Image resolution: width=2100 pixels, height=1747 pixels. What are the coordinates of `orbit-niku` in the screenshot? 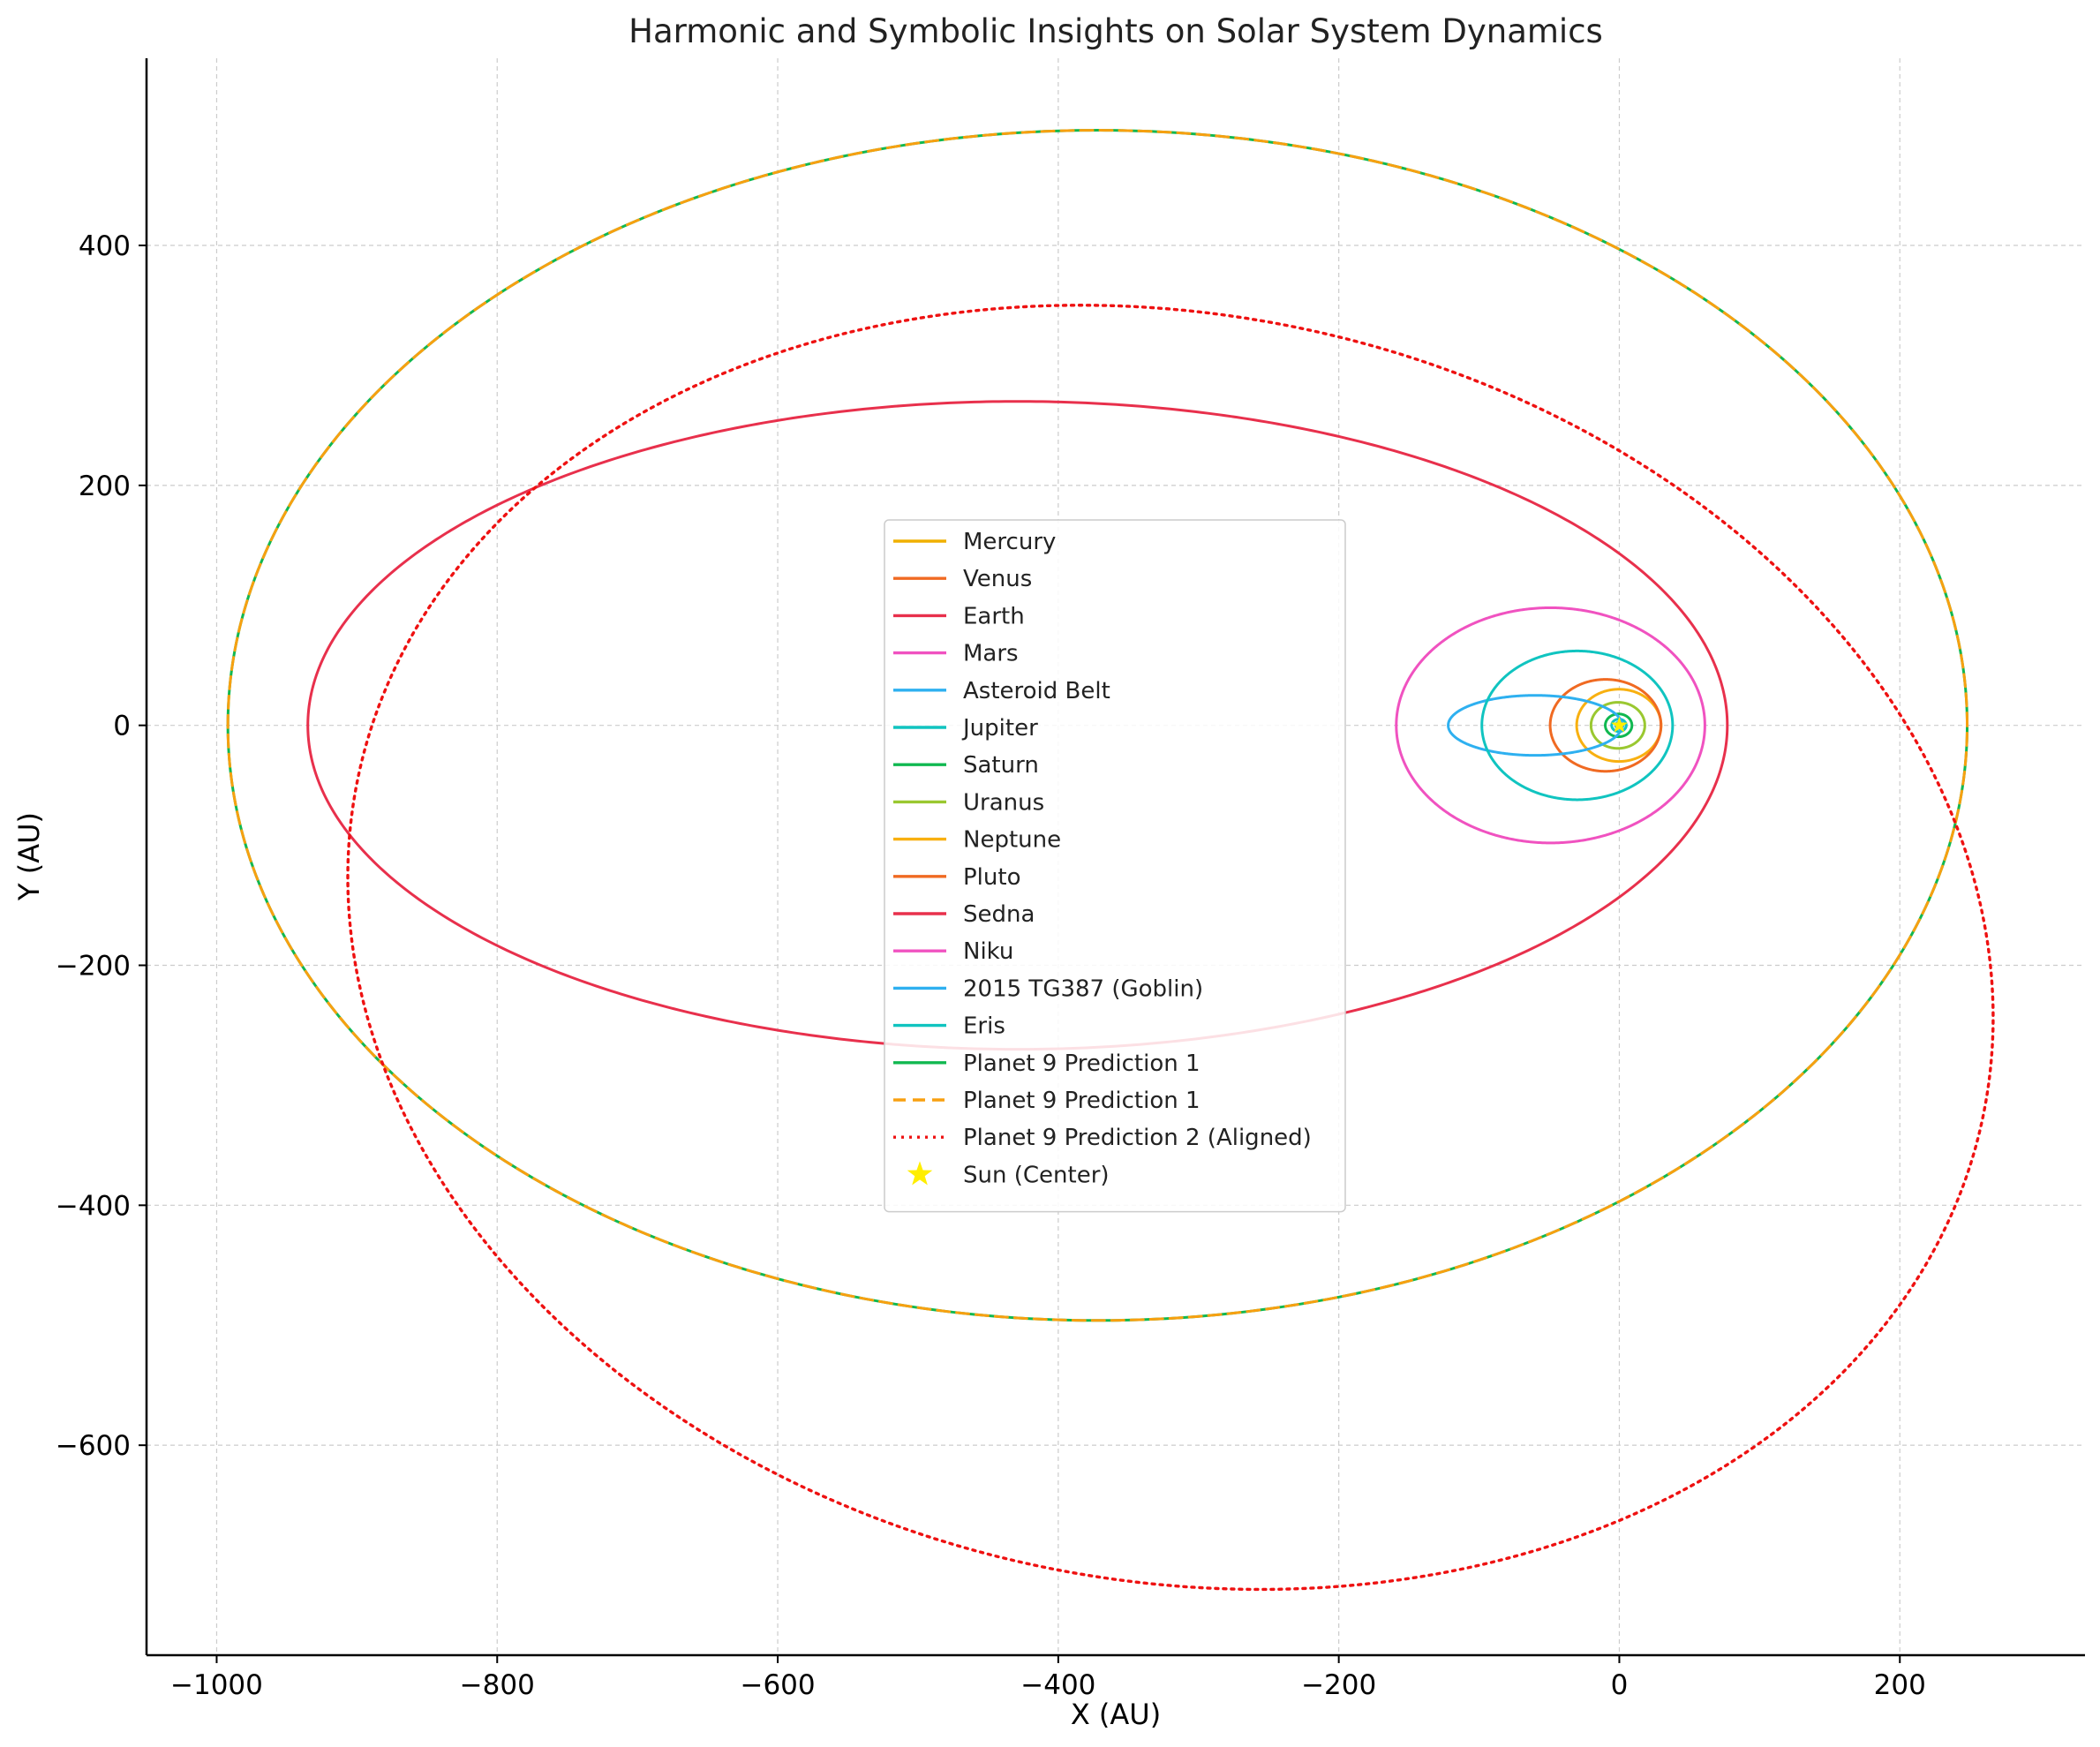 It's located at (1550, 725).